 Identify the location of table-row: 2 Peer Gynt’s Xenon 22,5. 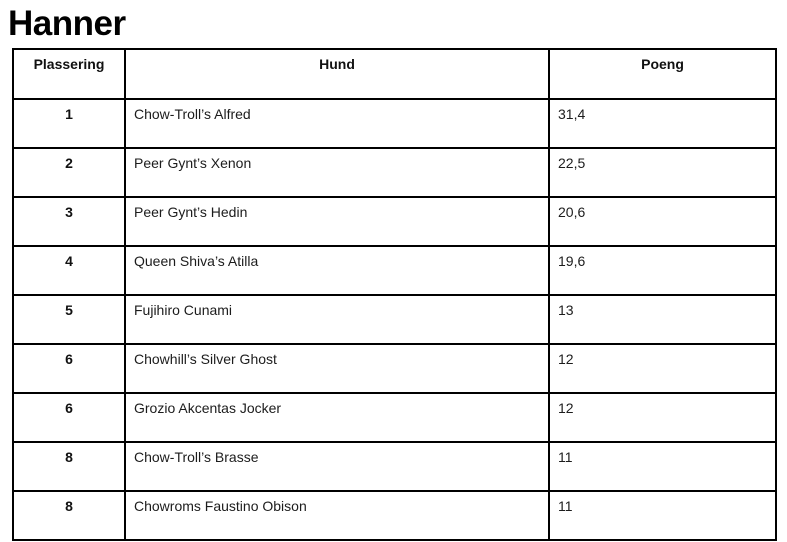
(394, 172).